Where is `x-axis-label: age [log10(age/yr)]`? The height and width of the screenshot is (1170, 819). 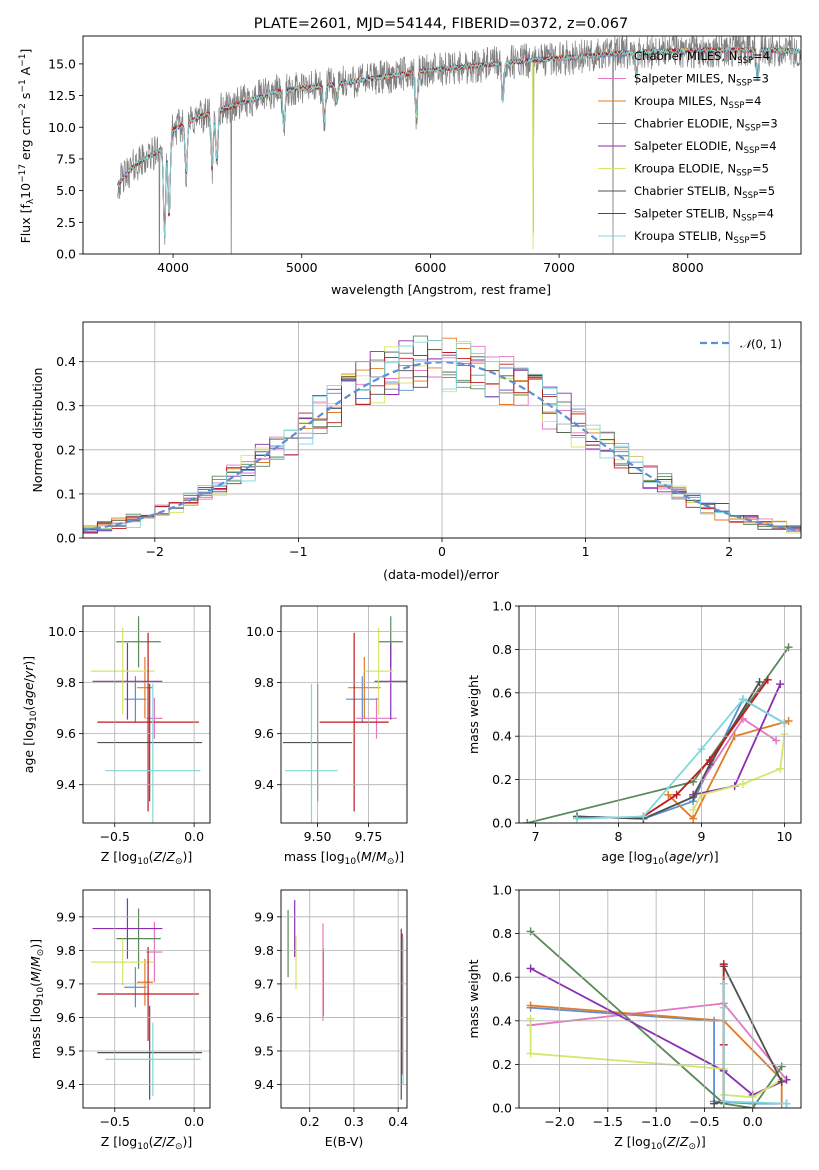
x-axis-label: age [log10(age/yr)] is located at coordinates (659, 858).